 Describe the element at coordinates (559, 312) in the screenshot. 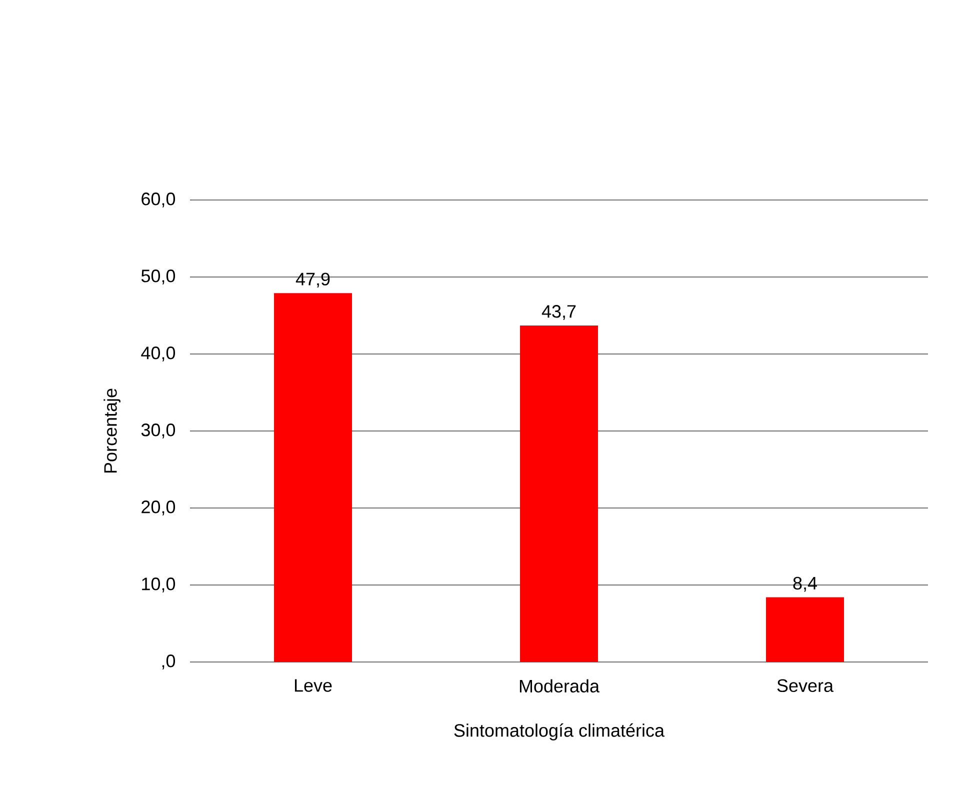

I see `data-label: 43,7` at that location.